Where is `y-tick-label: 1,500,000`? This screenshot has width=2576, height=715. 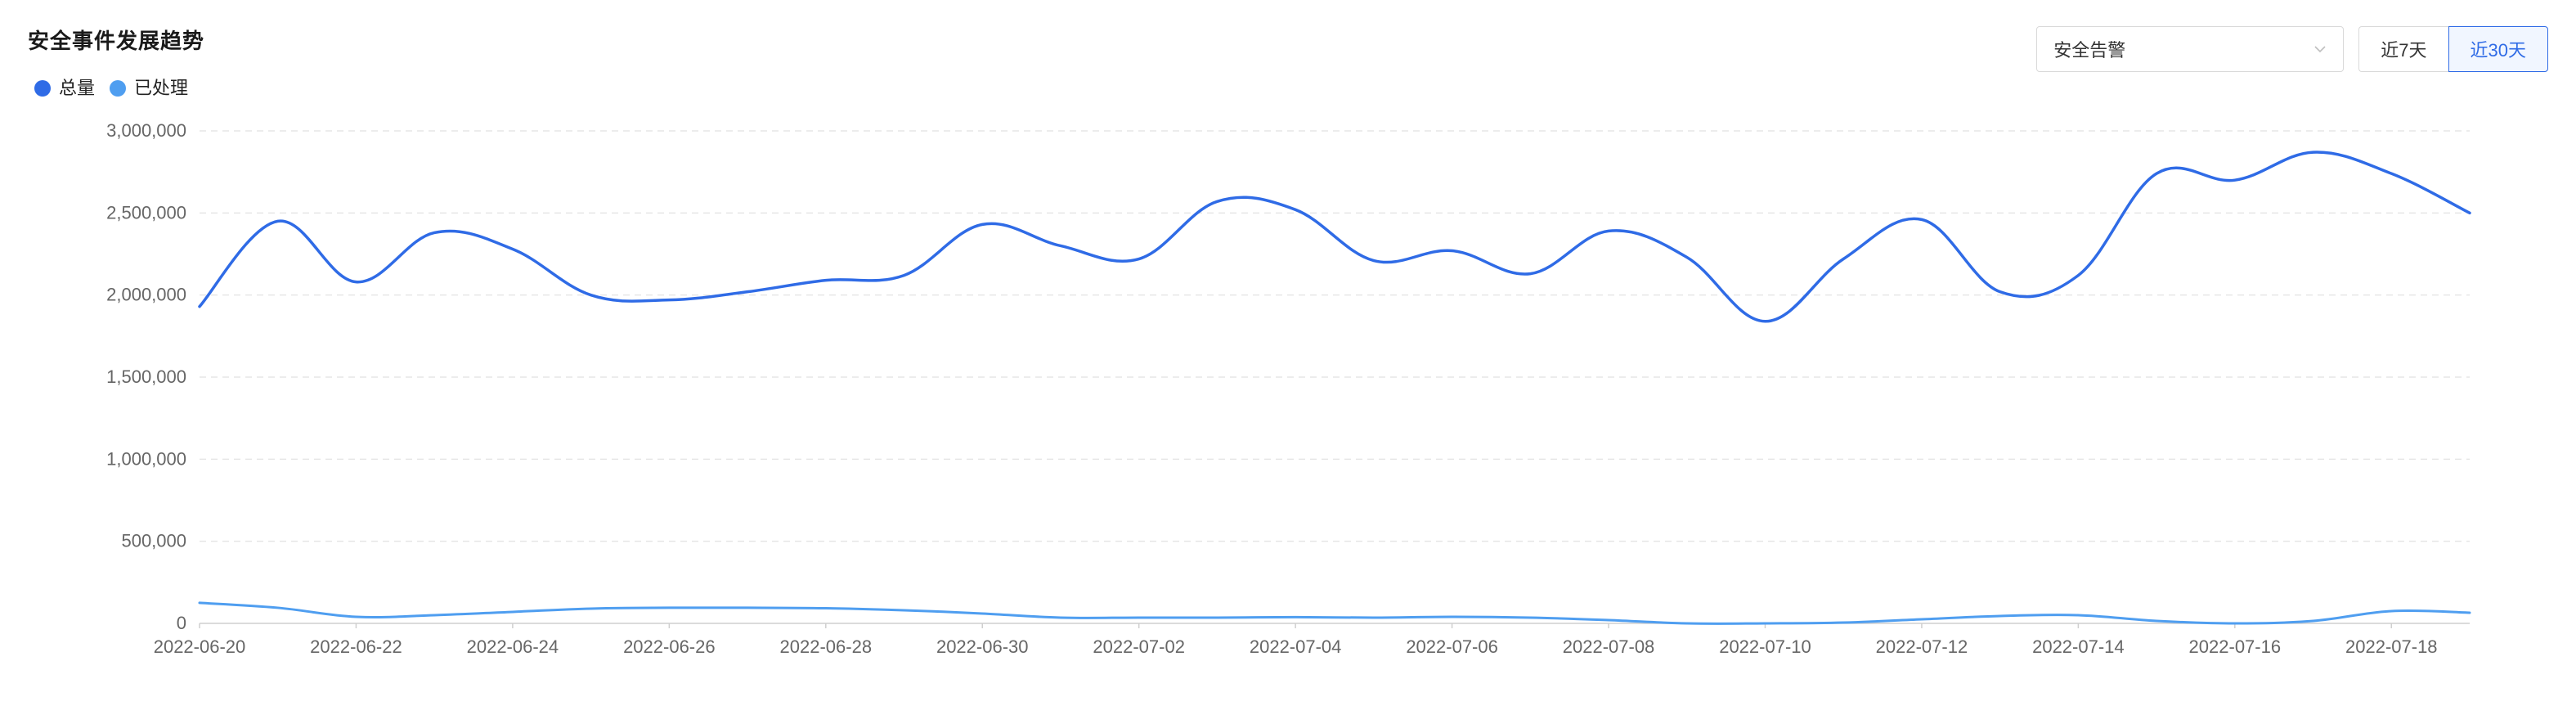
y-tick-label: 1,500,000 is located at coordinates (146, 376).